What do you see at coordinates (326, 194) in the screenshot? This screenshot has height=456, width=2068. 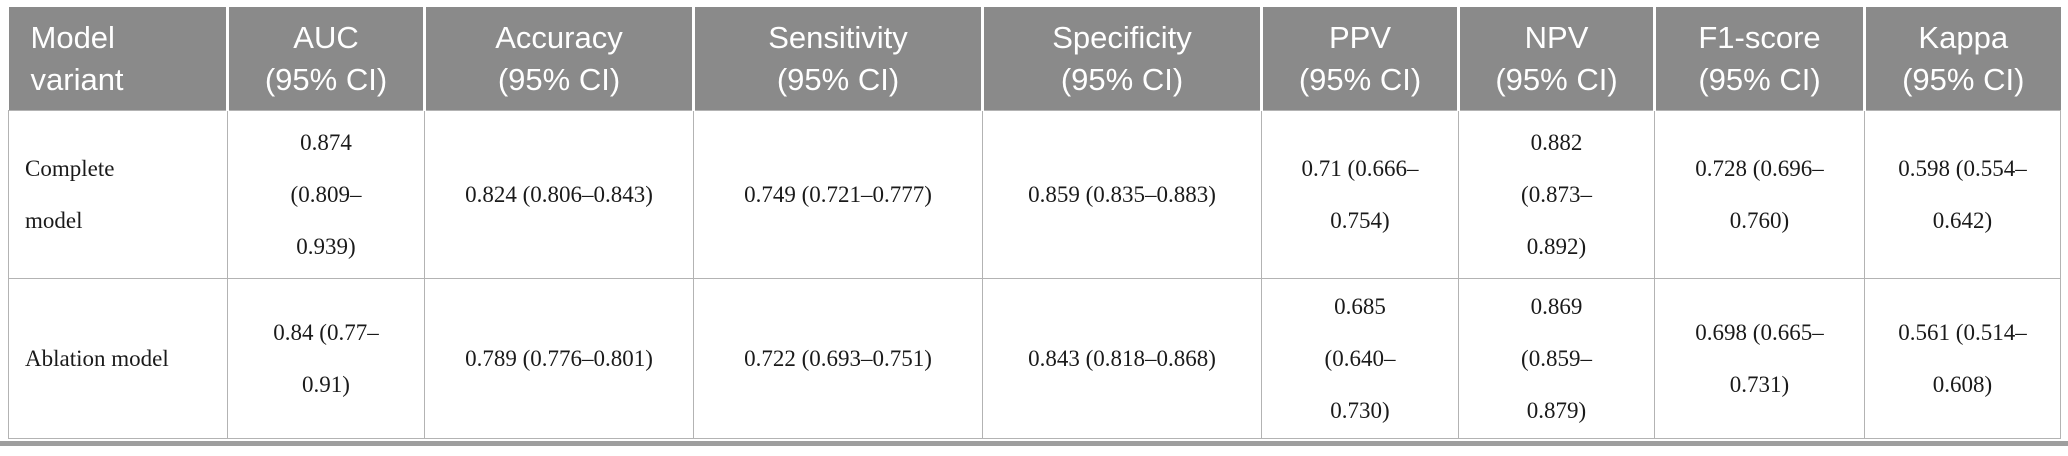 I see `cell-complete-model-auc: 0.874 (0.809– 0.939)` at bounding box center [326, 194].